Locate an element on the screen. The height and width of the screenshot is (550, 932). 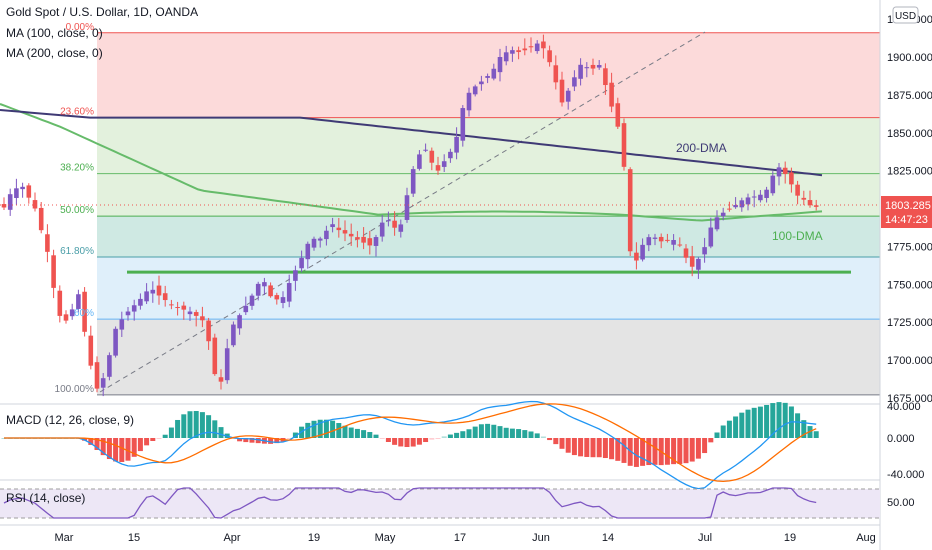
ma200-line is located at coordinates (411, 143).